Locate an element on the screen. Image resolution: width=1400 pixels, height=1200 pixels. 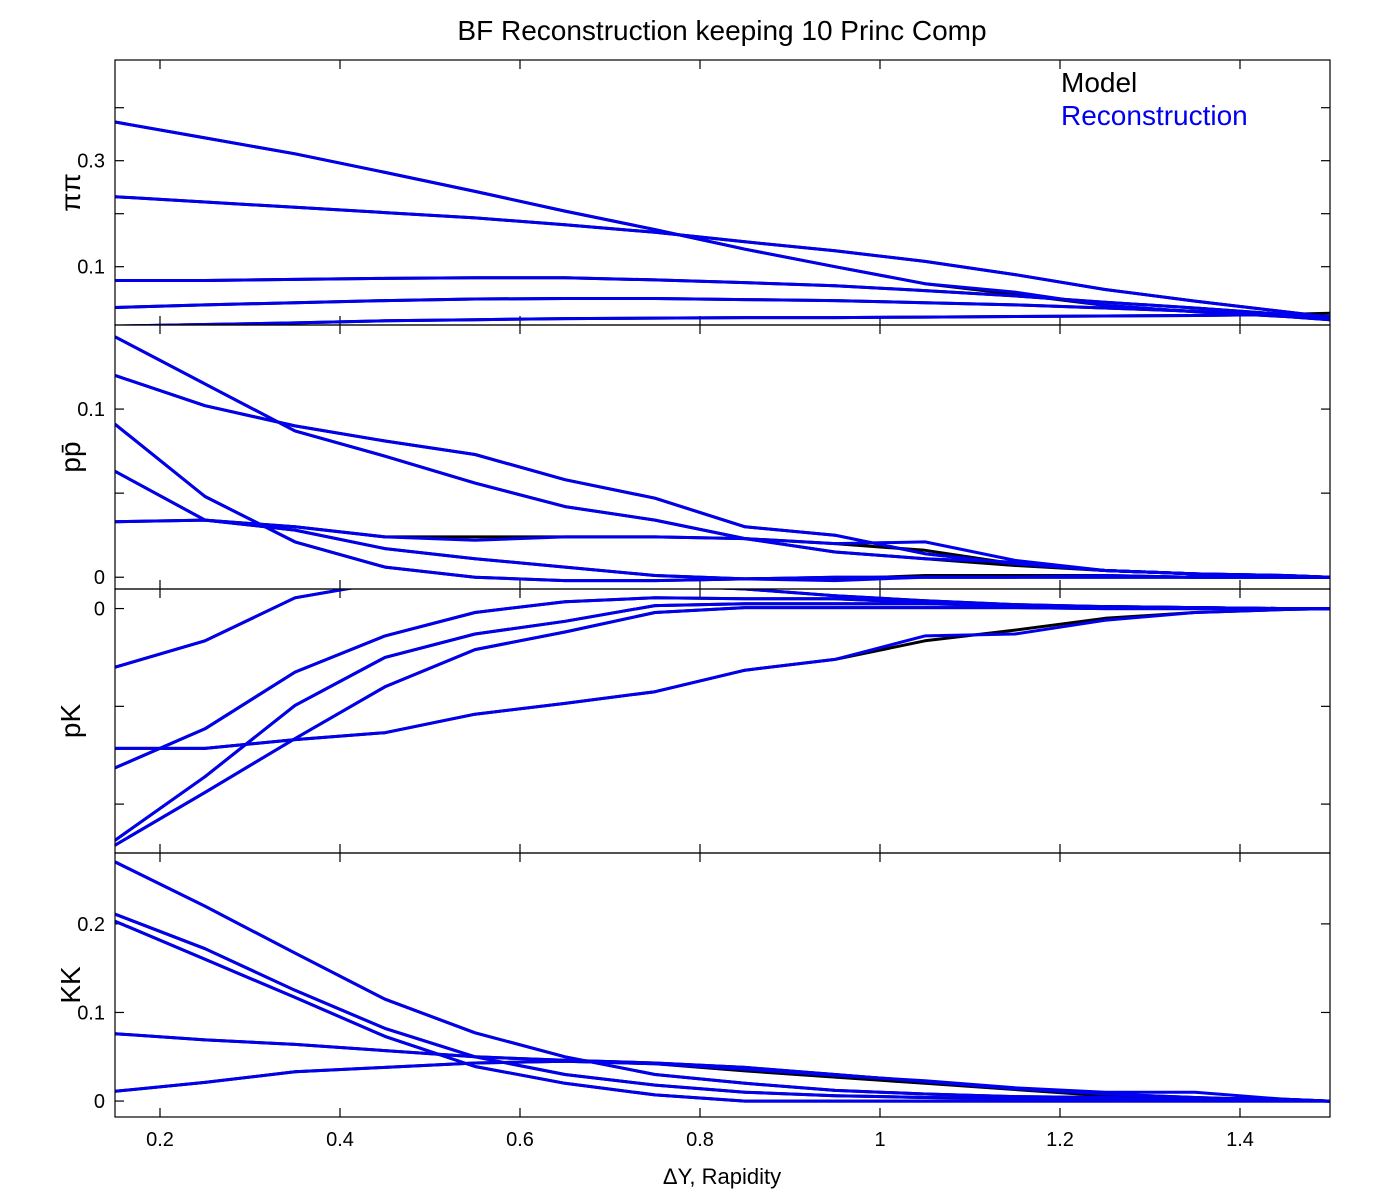
y-tick-label: 0.3 is located at coordinates (91, 162).